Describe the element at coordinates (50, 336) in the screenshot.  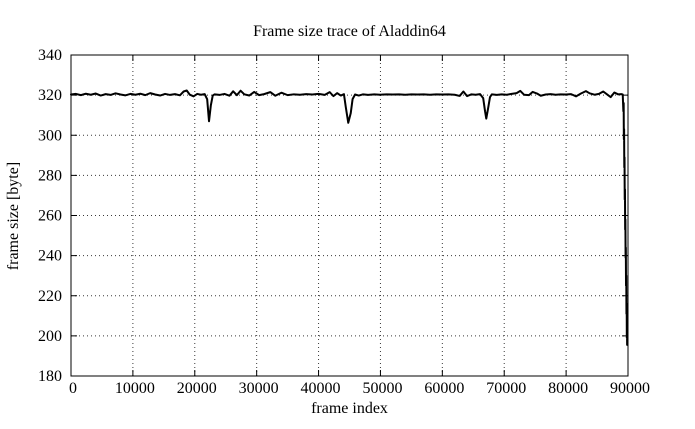
I see `y-tick-label: 200` at that location.